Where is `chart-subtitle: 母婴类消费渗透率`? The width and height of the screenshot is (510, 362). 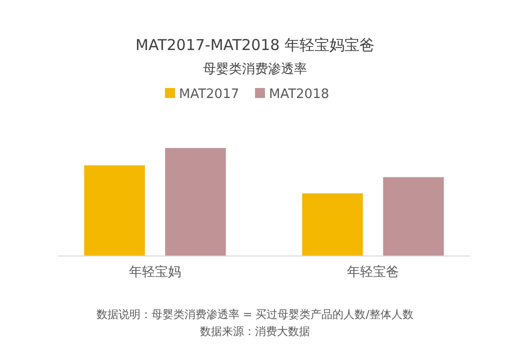 chart-subtitle: 母婴类消费渗透率 is located at coordinates (255, 69).